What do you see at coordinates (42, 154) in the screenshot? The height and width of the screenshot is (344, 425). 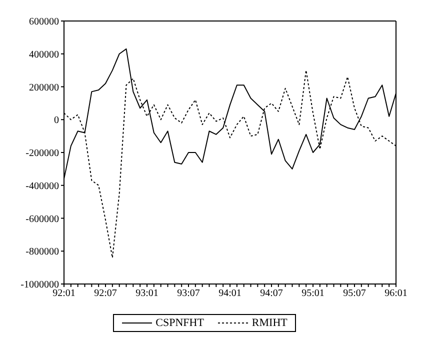 I see `y-tick-label: -200000` at bounding box center [42, 154].